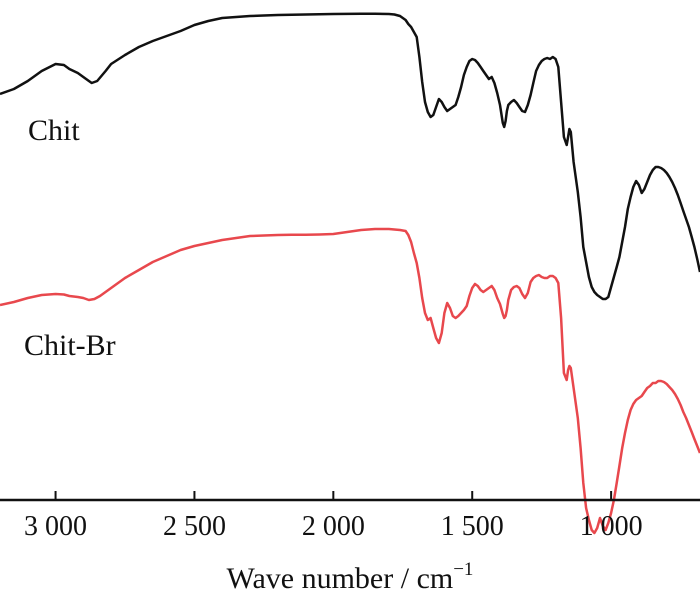 This screenshot has height=603, width=700. I want to click on x-tick-label-1500: 1 500, so click(472, 526).